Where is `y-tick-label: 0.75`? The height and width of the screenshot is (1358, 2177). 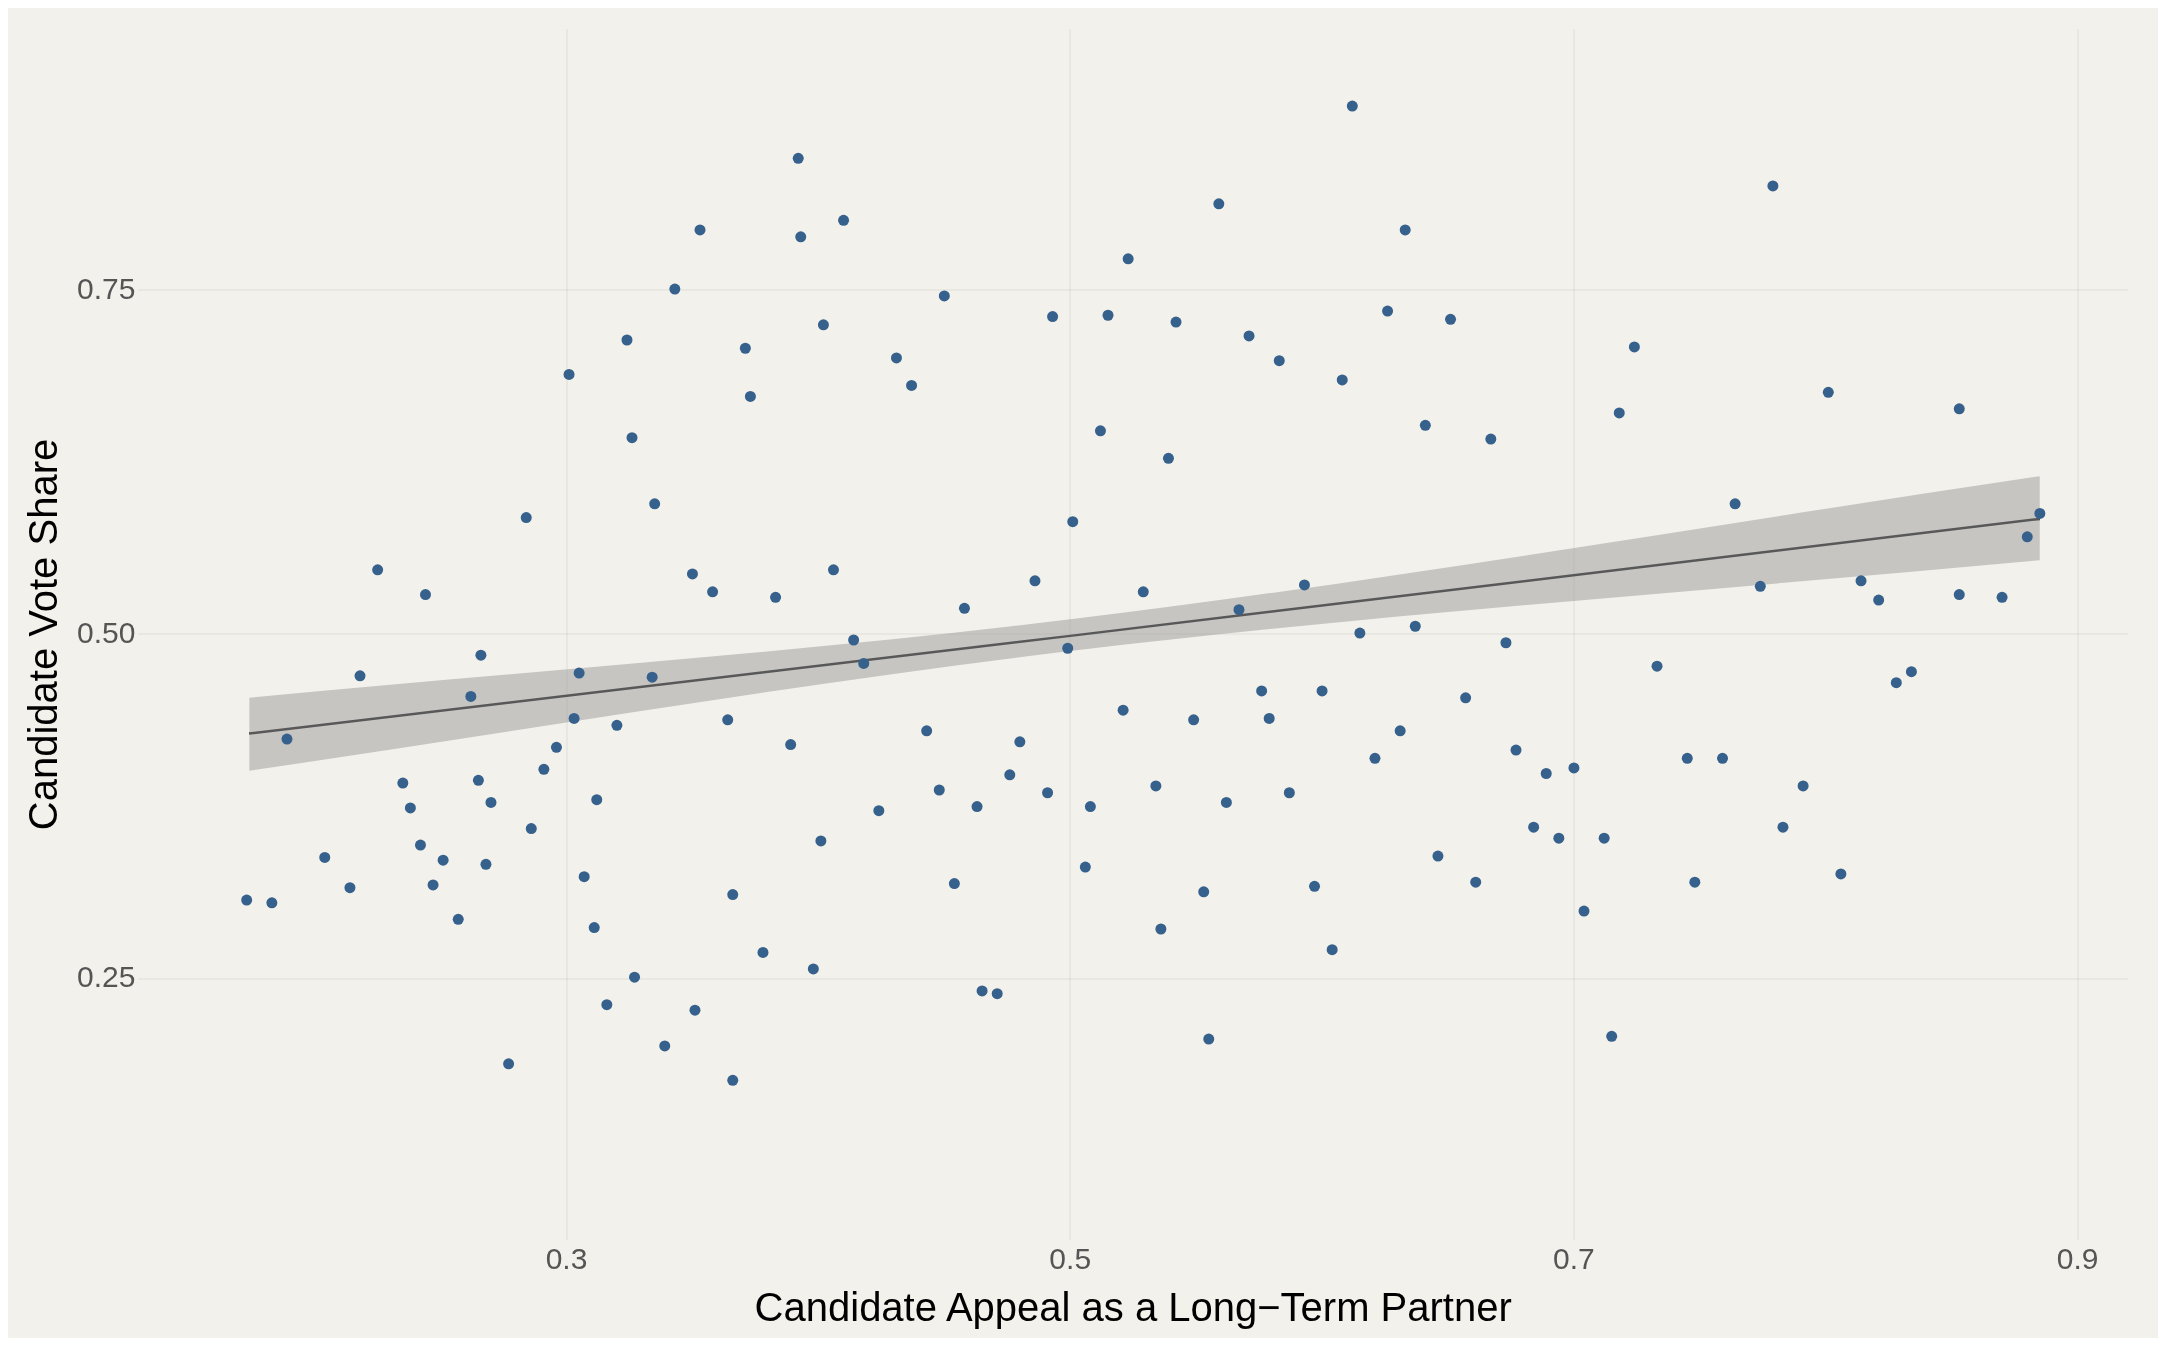 y-tick-label: 0.75 is located at coordinates (106, 288).